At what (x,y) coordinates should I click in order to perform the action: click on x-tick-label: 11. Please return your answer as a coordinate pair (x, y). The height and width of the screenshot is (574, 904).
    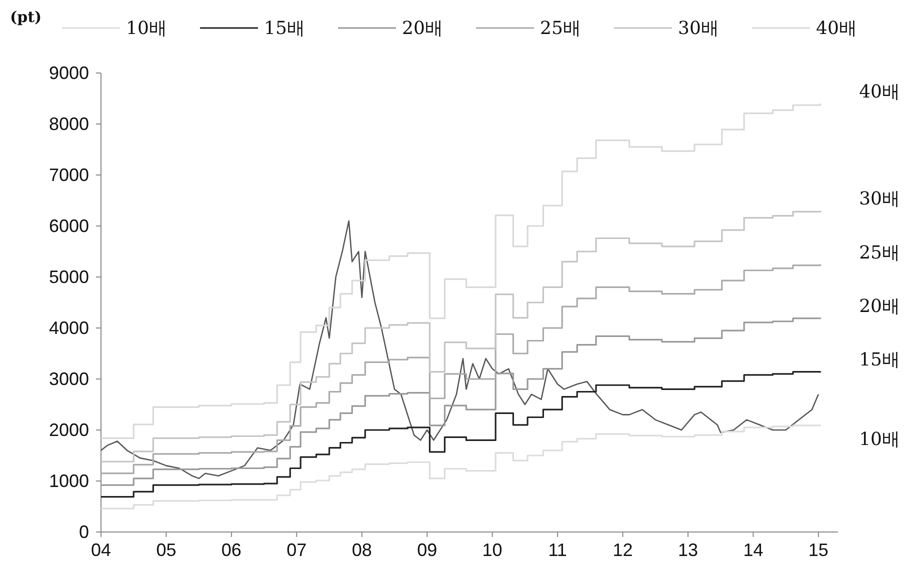
    Looking at the image, I should click on (557, 550).